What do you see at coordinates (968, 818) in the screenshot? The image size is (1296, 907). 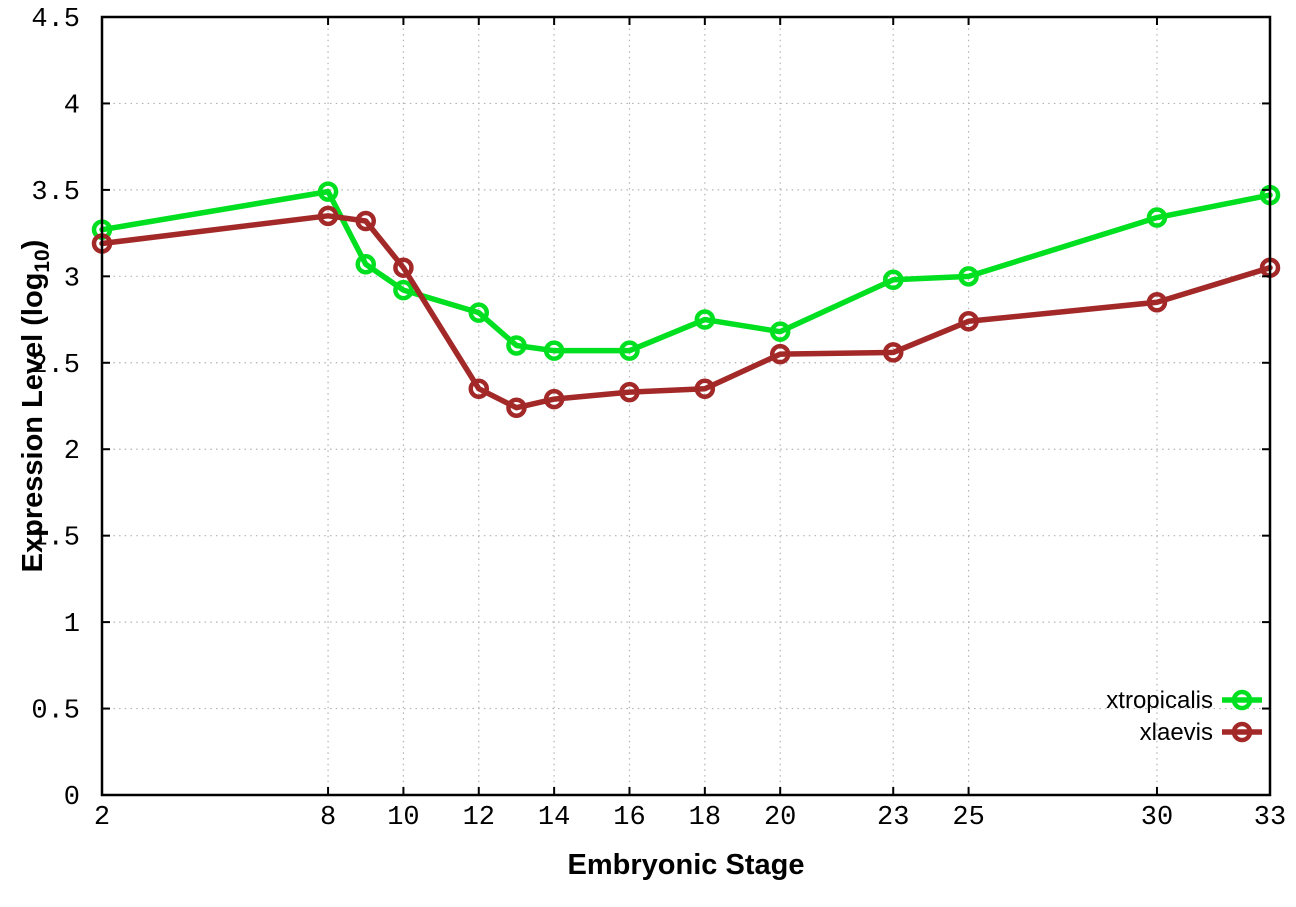 I see `x-tick-label: 25` at bounding box center [968, 818].